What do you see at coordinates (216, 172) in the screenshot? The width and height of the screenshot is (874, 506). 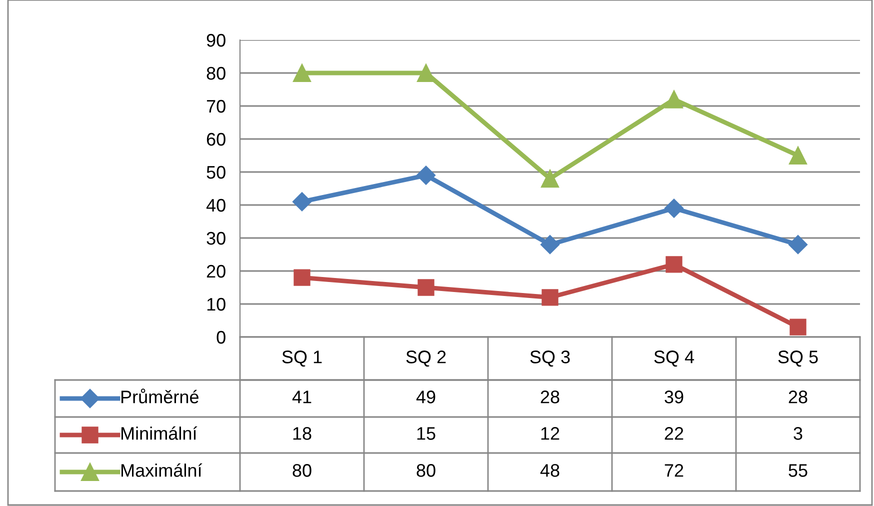 I see `y-tick-label: 50` at bounding box center [216, 172].